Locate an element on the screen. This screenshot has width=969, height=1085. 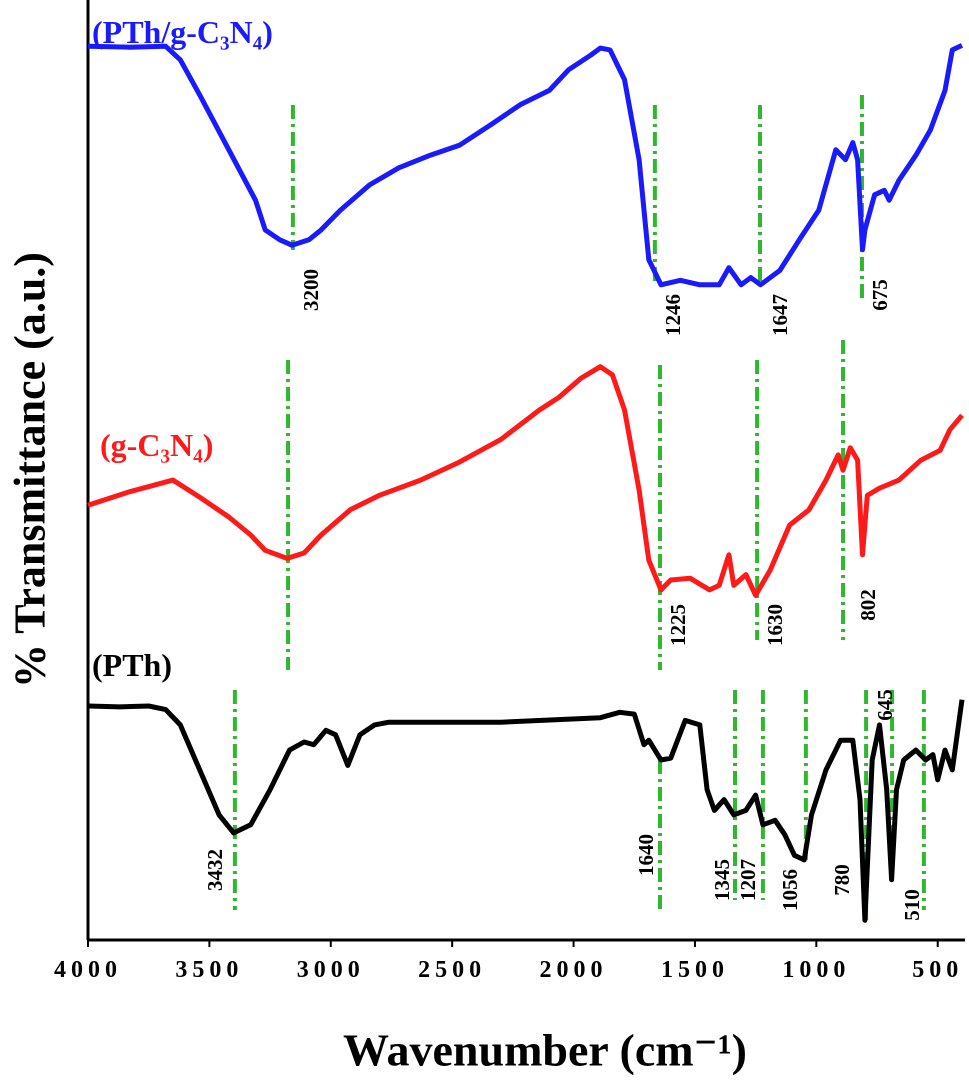
x-tick-label: 3000 is located at coordinates (331, 970).